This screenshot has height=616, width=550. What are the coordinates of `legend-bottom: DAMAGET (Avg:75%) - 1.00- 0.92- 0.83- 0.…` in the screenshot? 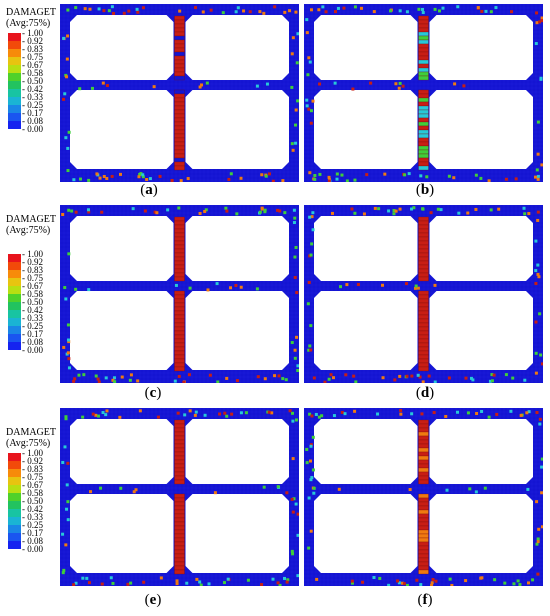 It's located at (39, 490).